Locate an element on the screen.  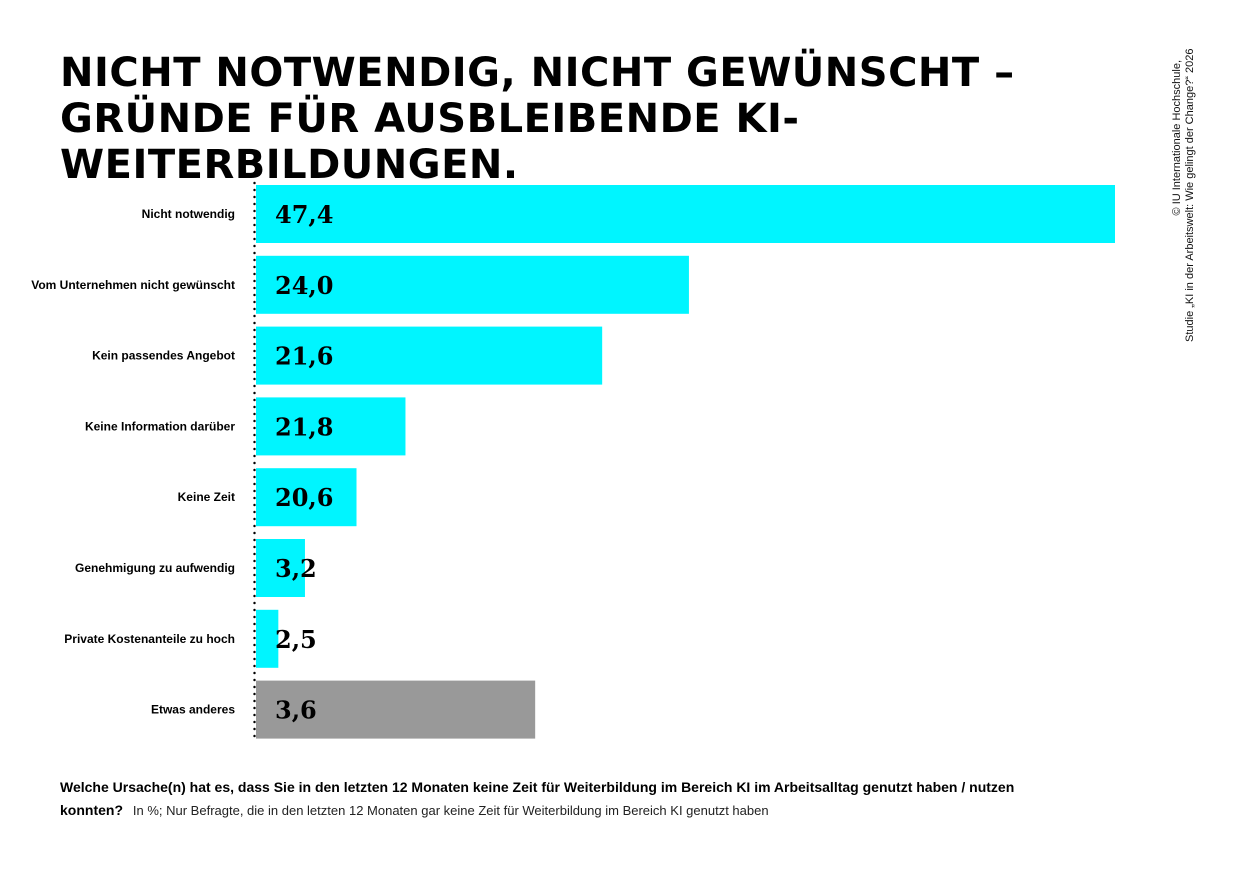
category-label: Kein passendes Angebot is located at coordinates (163, 356).